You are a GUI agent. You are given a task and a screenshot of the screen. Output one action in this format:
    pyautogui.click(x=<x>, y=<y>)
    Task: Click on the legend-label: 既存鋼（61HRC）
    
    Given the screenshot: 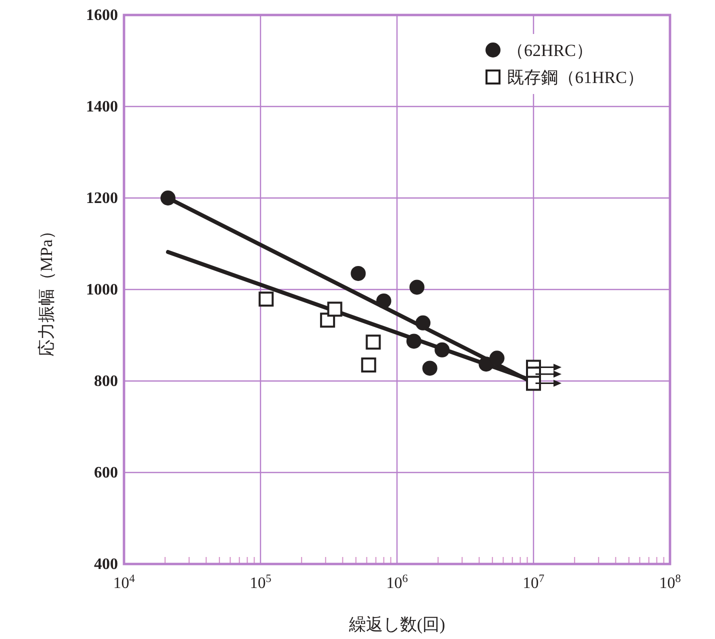 What is the action you would take?
    pyautogui.click(x=575, y=77)
    